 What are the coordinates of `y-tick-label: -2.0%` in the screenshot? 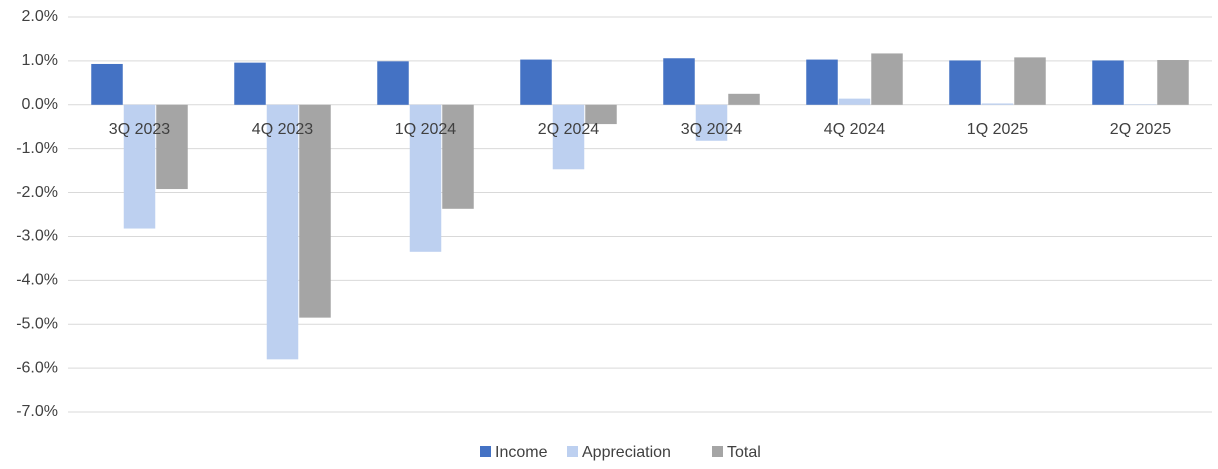 It's located at (37, 192).